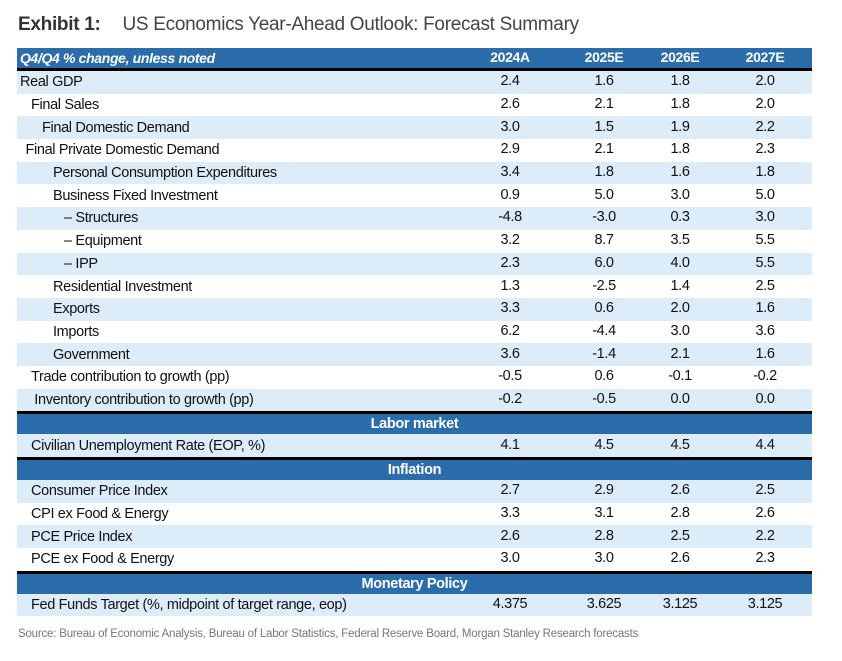 Image resolution: width=842 pixels, height=661 pixels. I want to click on row-label: Personal Consumption Expenditures, so click(165, 173).